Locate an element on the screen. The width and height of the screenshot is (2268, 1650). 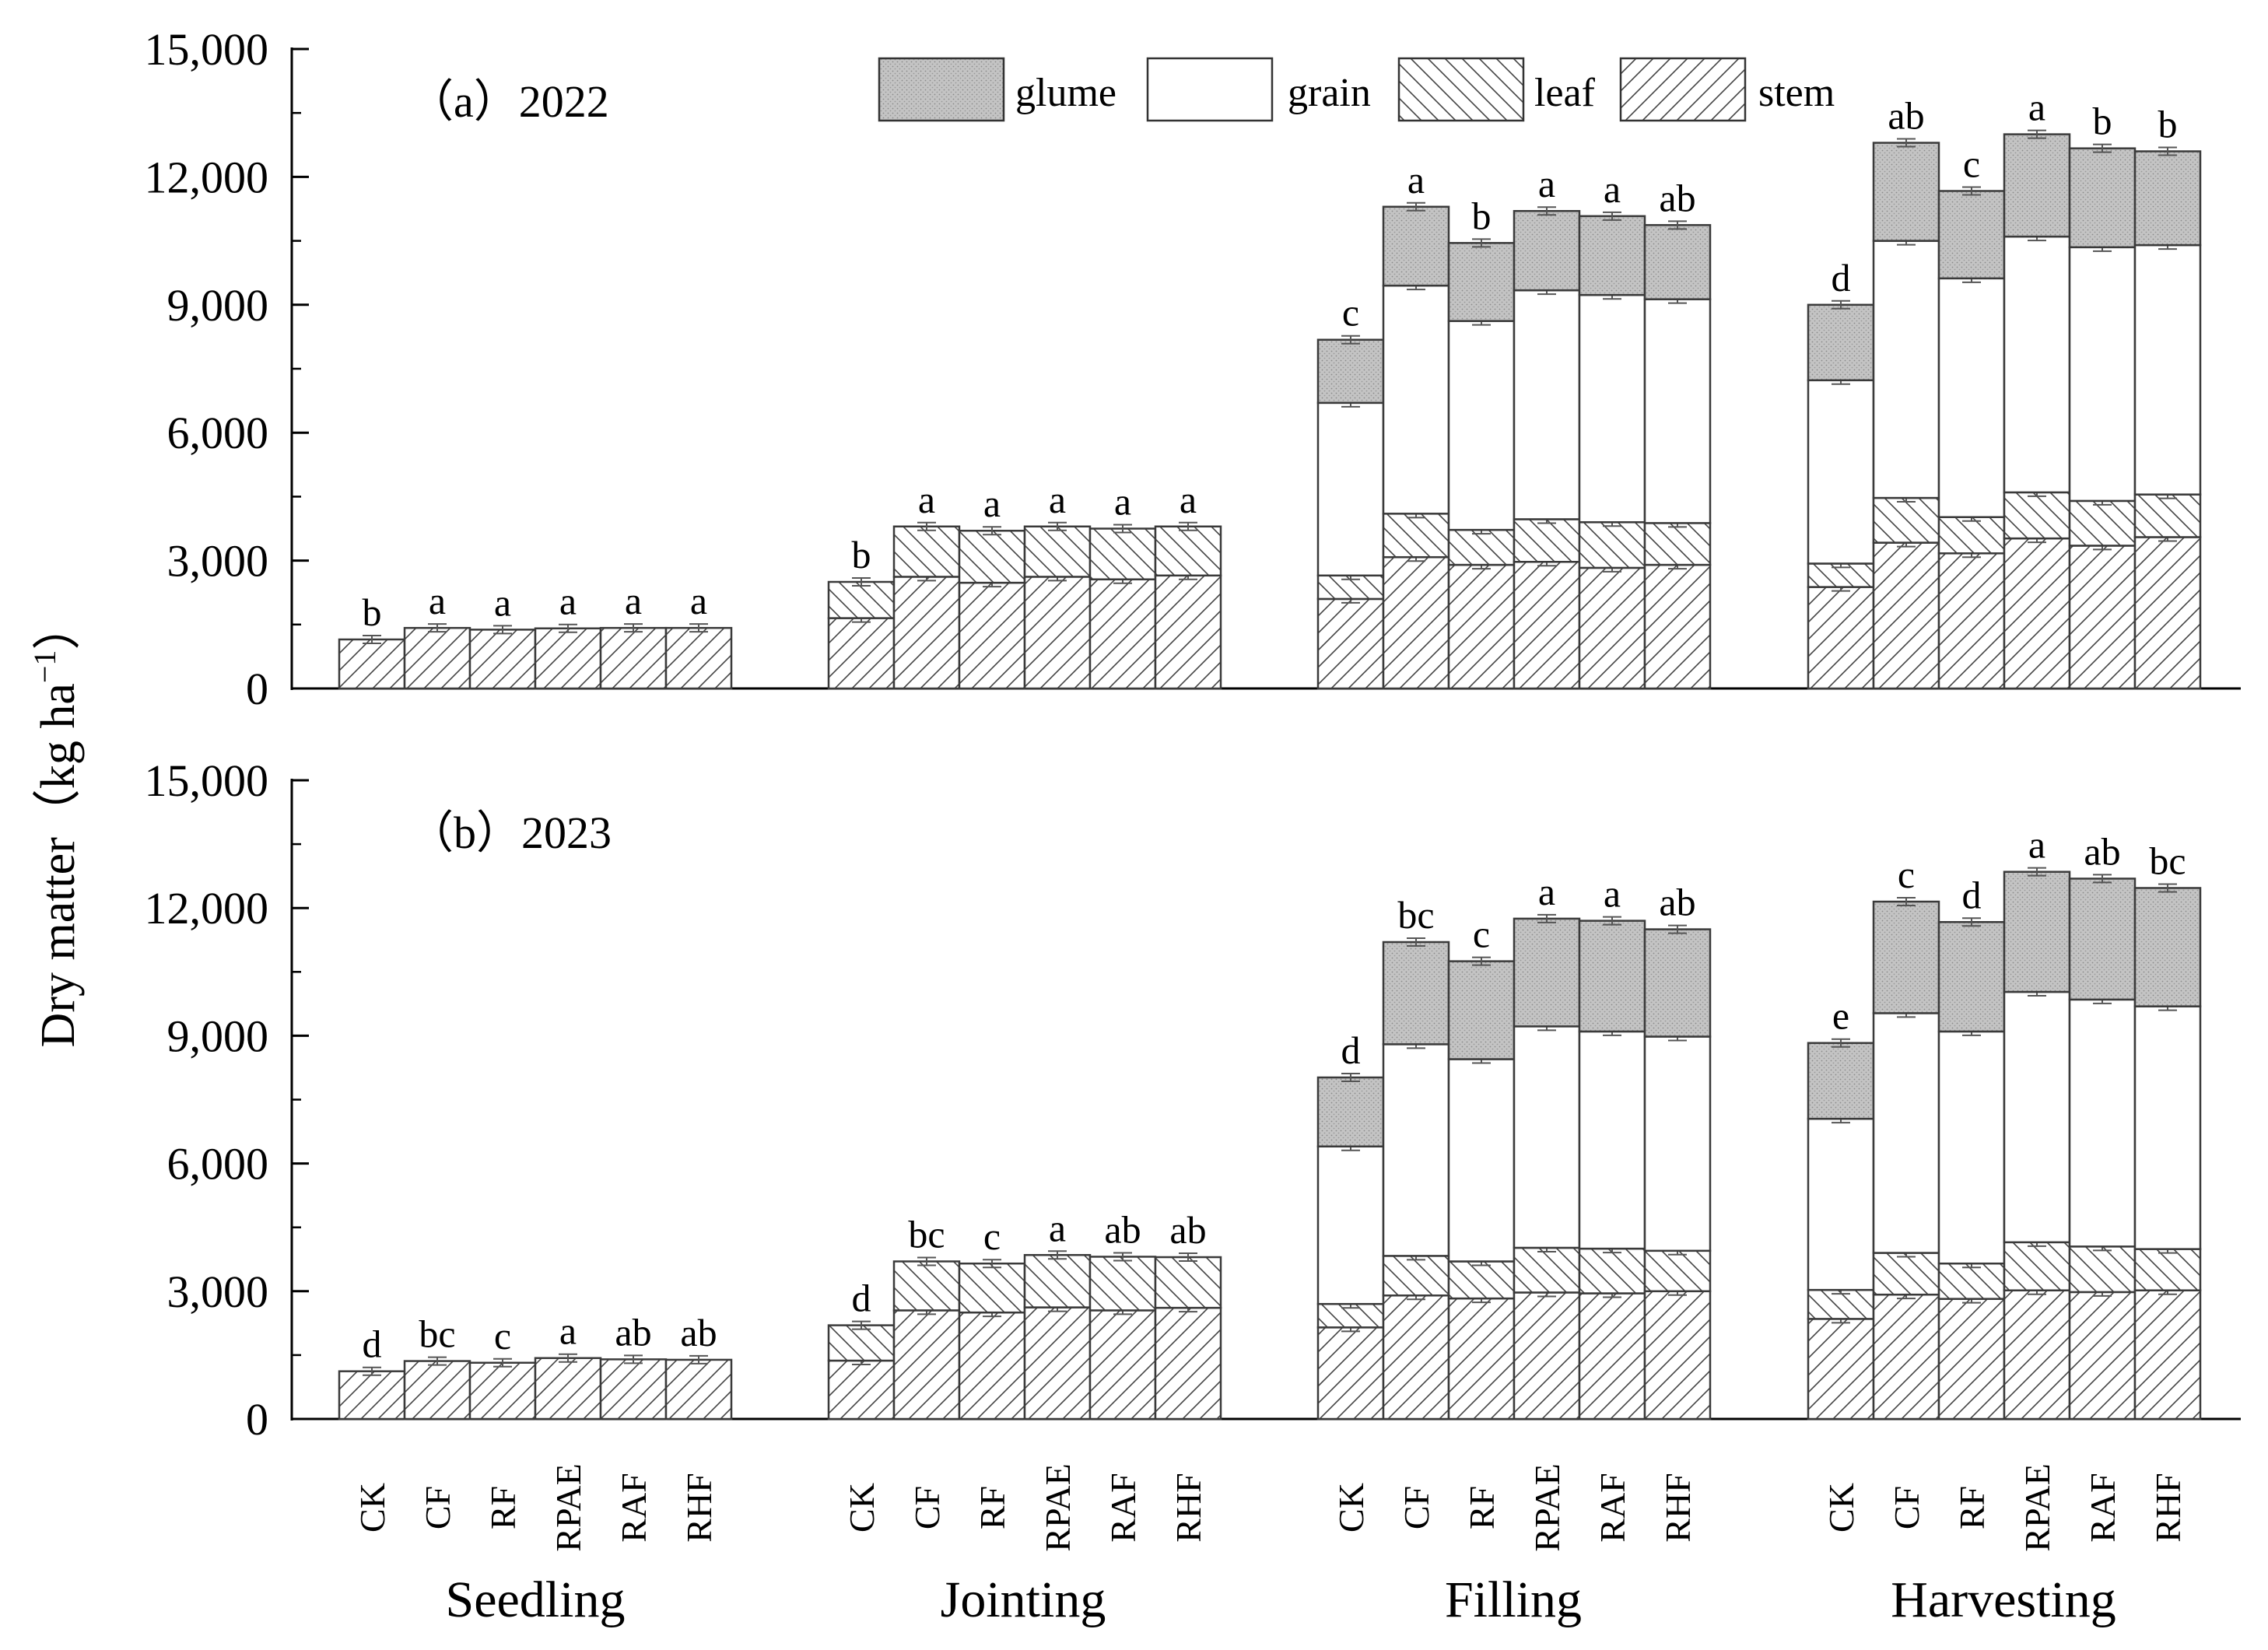
stage-label-filling: Filling is located at coordinates (1514, 1599).